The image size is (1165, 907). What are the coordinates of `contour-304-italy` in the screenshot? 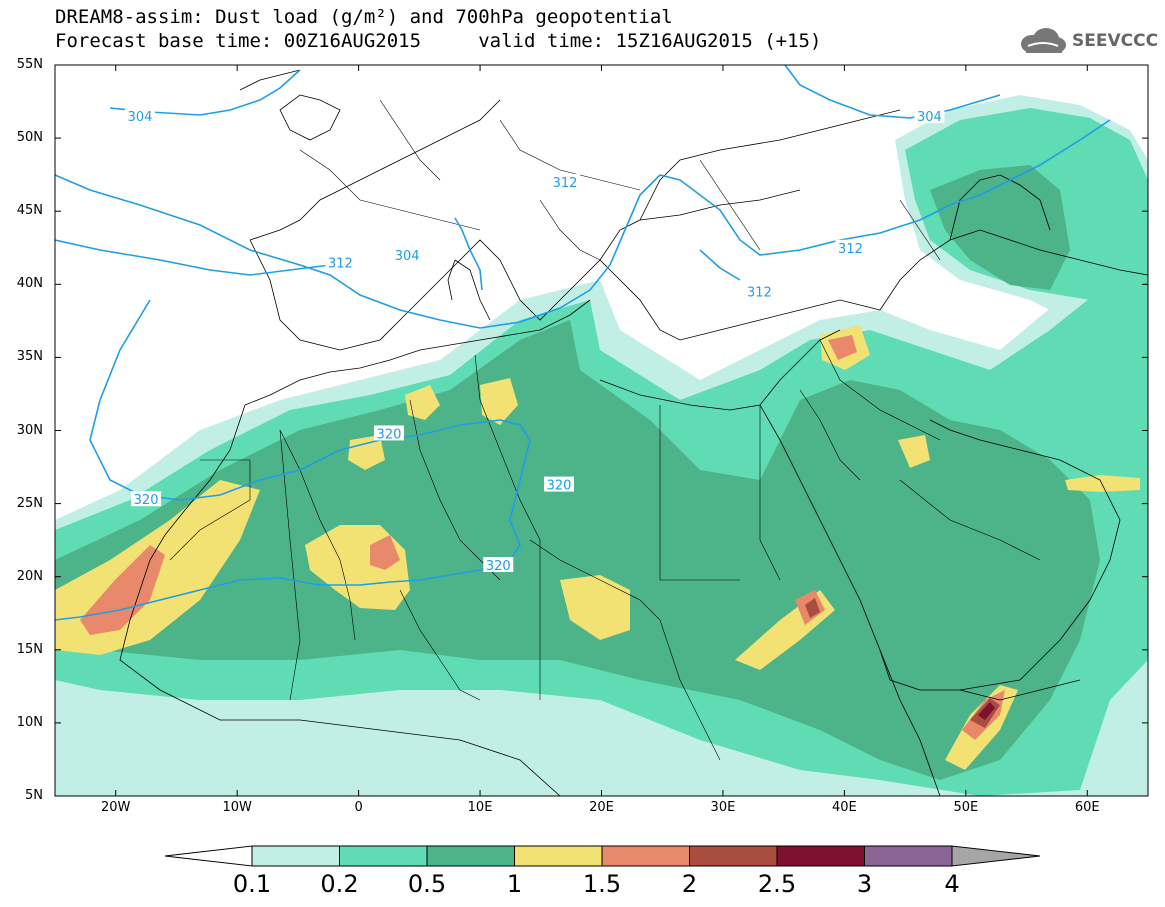 It's located at (468, 254).